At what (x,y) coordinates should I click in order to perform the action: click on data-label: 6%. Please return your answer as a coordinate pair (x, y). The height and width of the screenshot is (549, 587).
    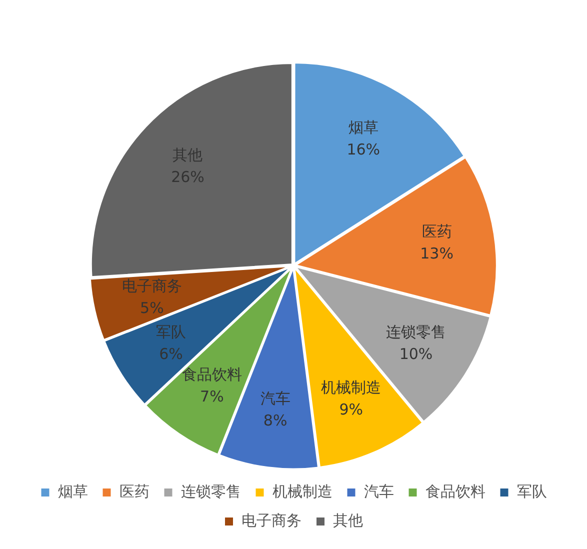
    Looking at the image, I should click on (171, 354).